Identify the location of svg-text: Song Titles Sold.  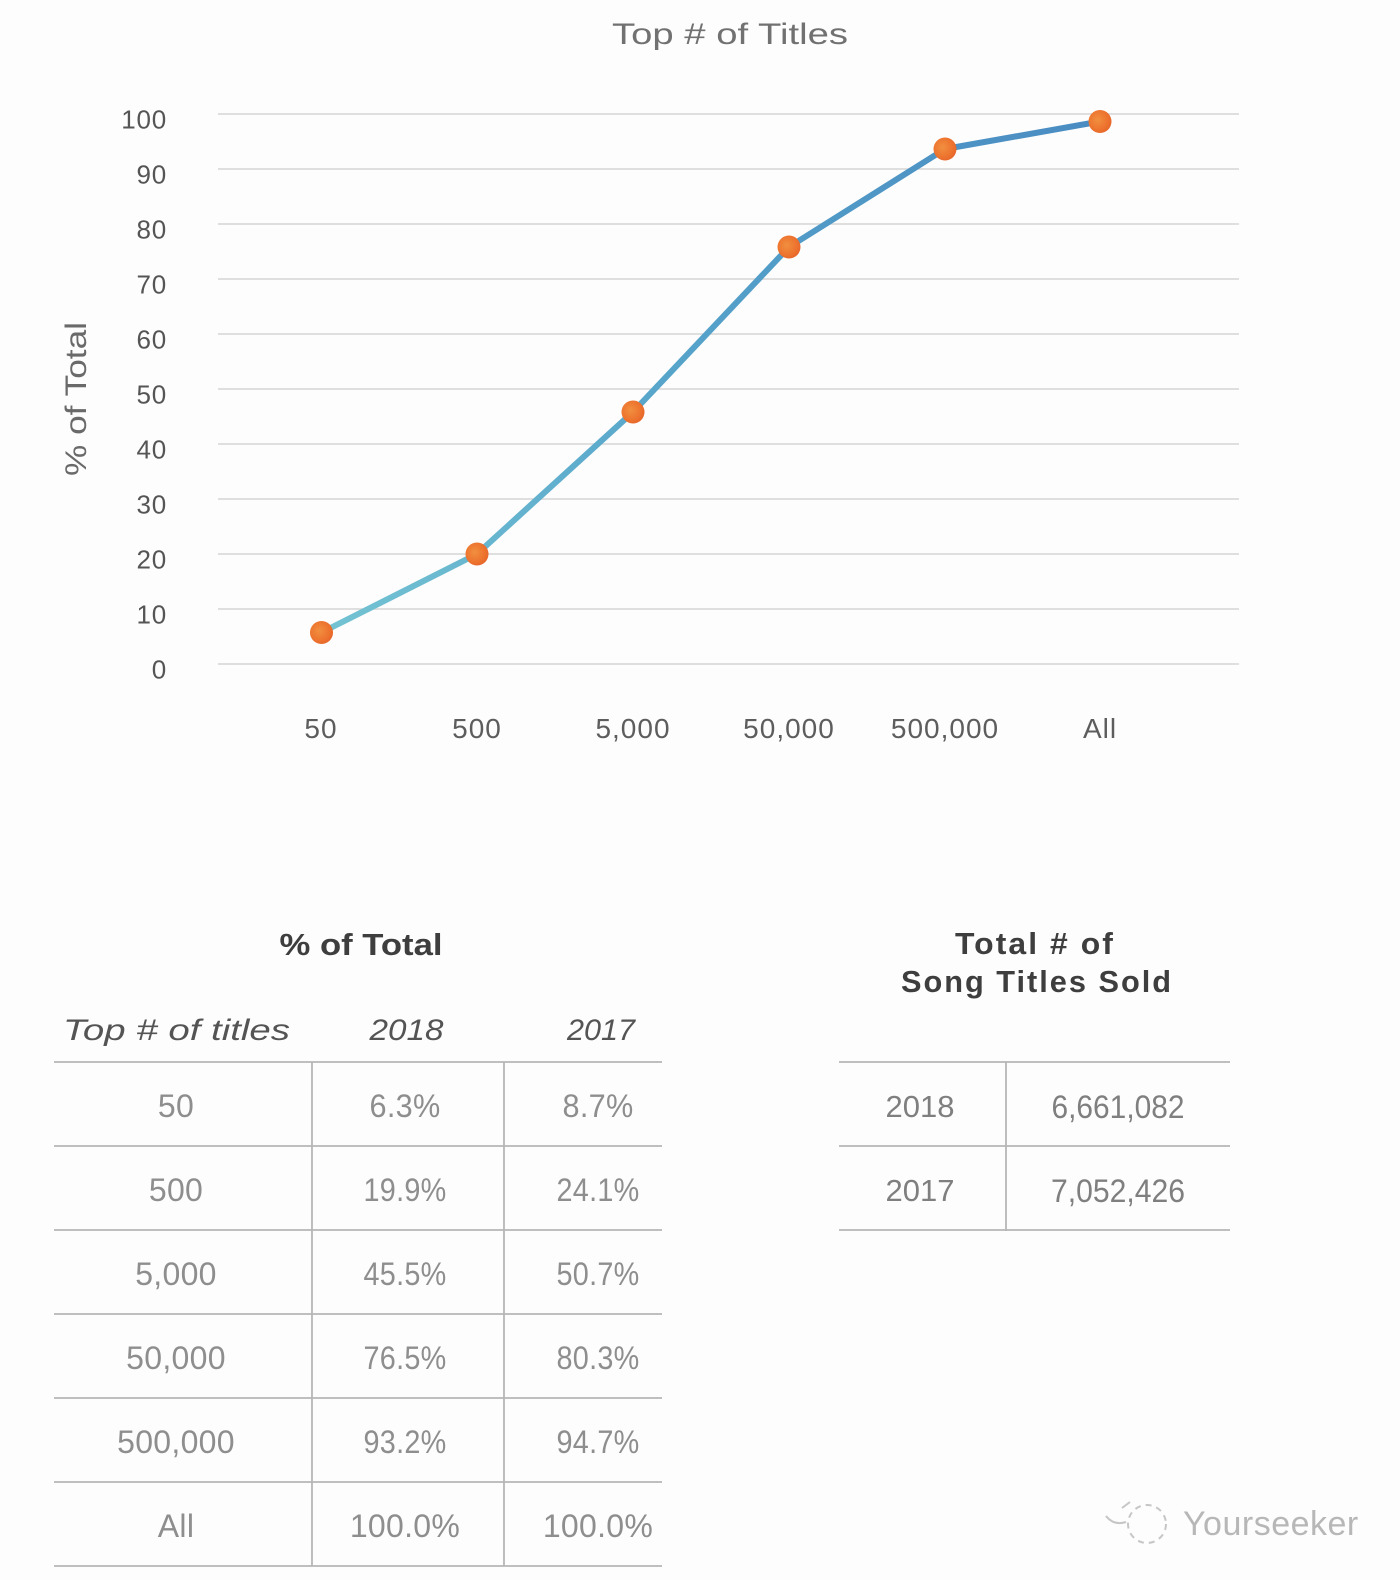
(1037, 981).